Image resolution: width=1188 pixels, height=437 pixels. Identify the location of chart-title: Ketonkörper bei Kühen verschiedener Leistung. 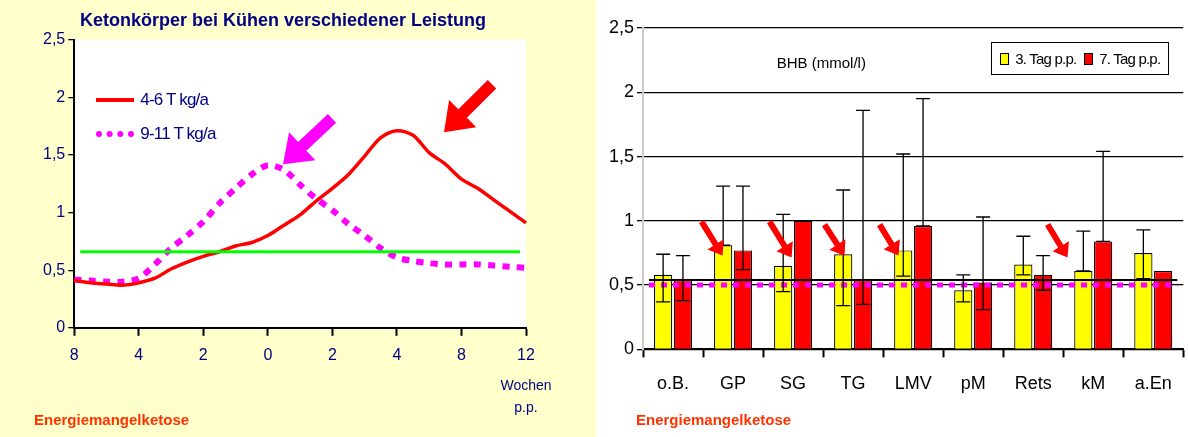
(283, 19).